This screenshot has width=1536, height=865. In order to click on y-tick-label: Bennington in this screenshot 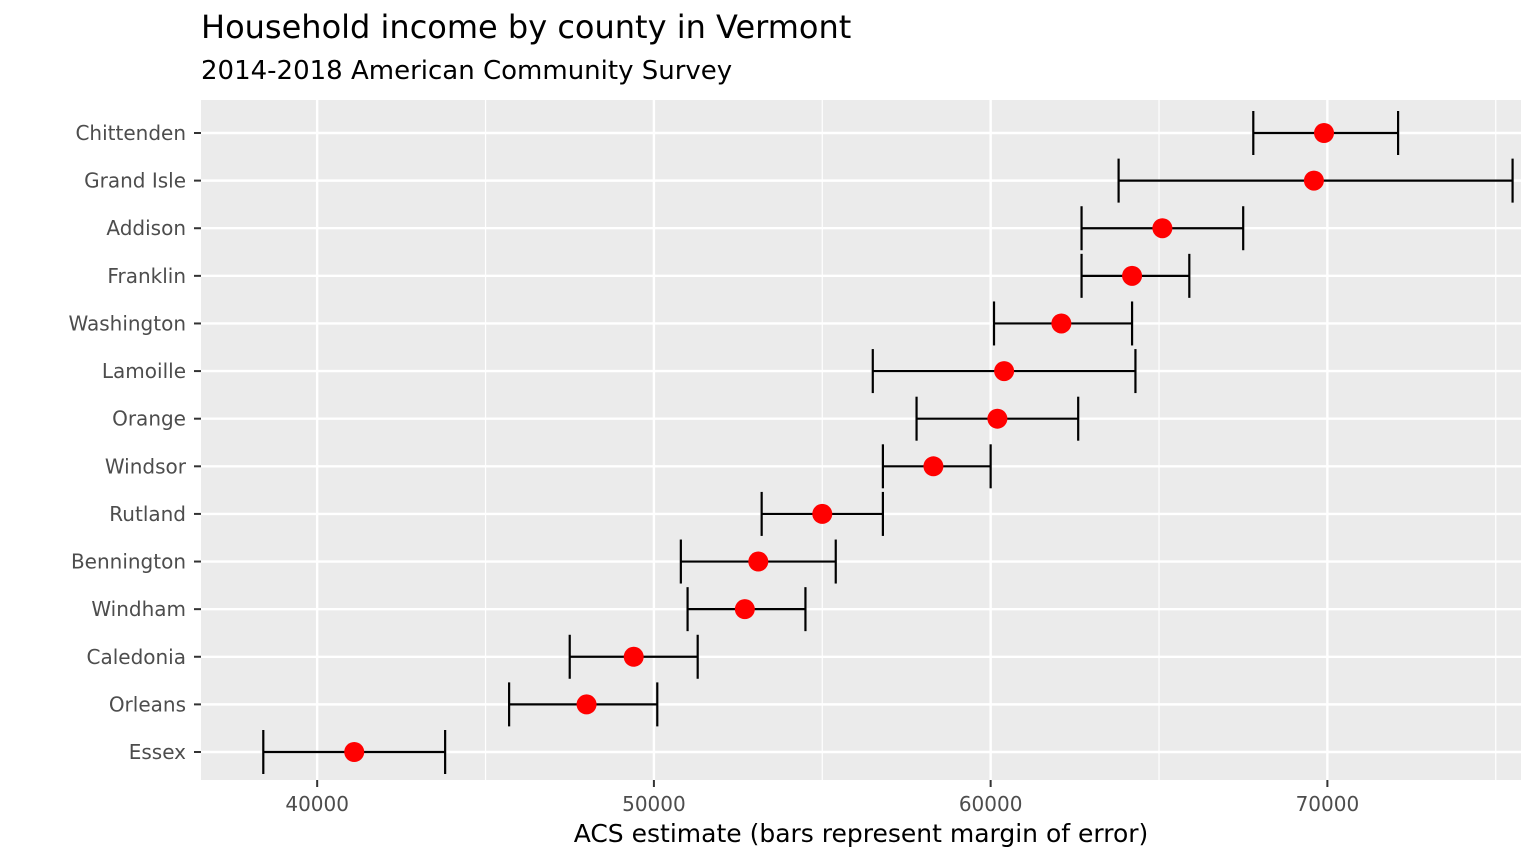, I will do `click(128, 562)`.